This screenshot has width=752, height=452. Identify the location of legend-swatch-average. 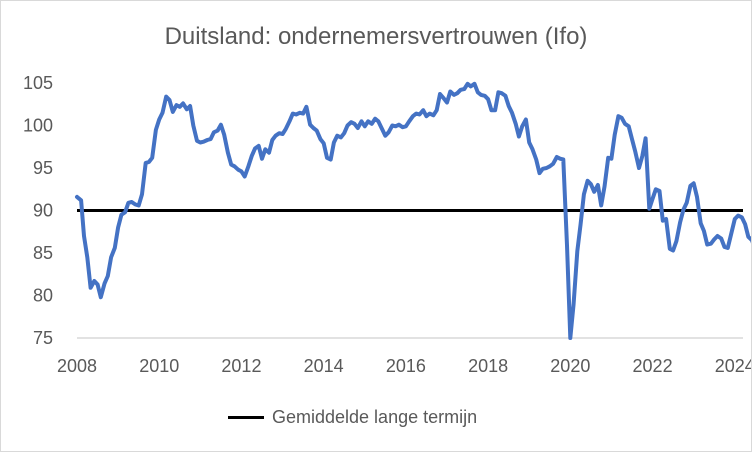
(246, 417).